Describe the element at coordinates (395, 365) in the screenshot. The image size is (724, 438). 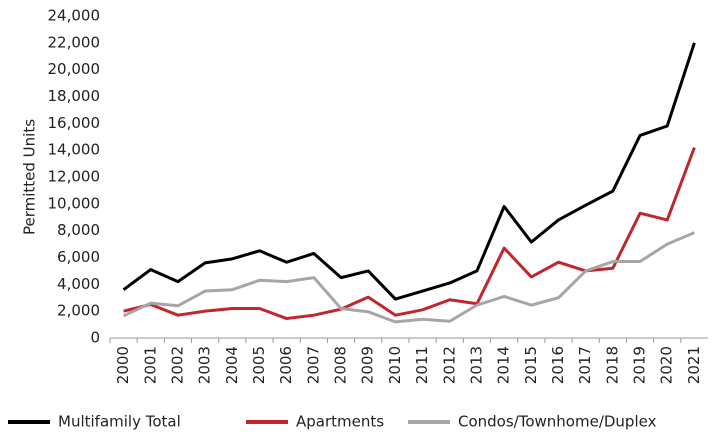
I see `x-tick-label: 2010` at that location.